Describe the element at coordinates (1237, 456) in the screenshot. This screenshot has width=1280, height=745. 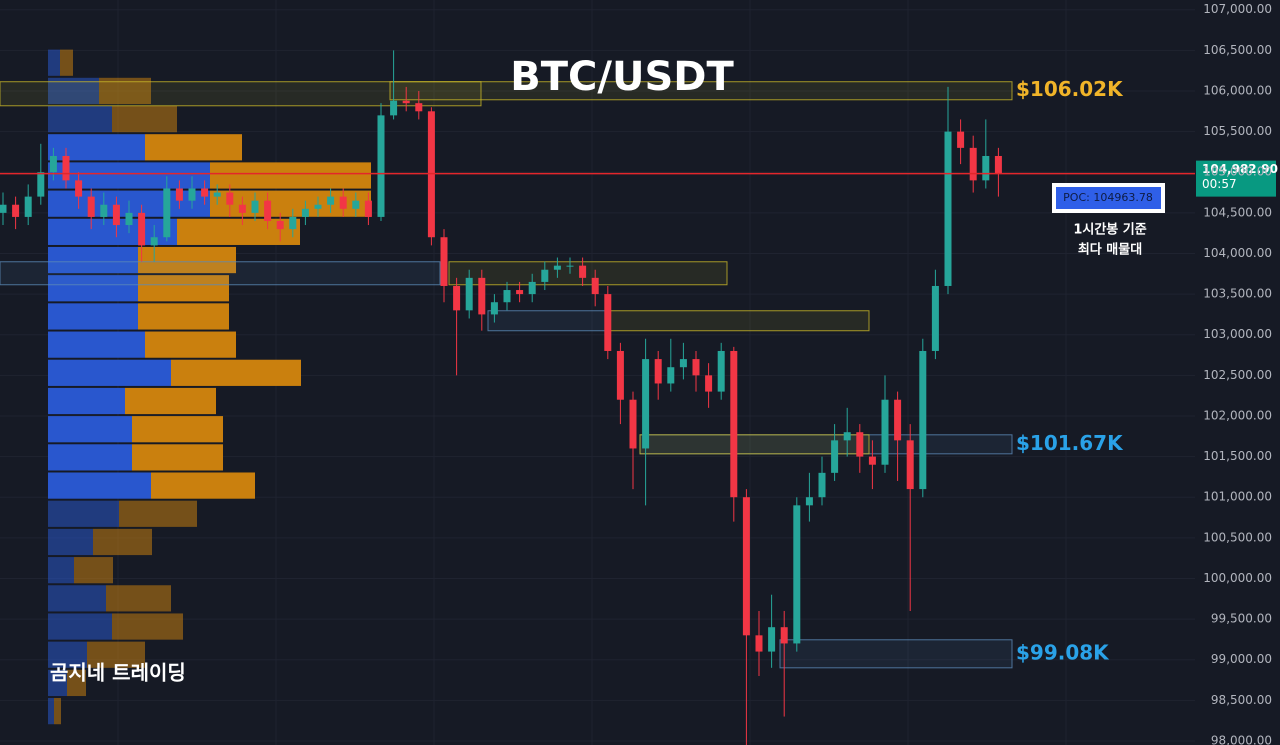
I see `y-tick-label: 101,500.00` at that location.